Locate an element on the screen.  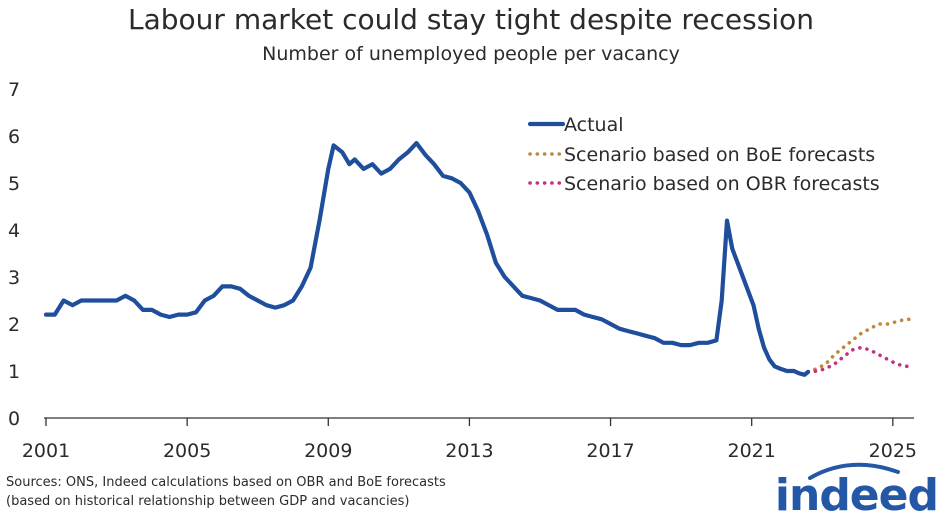
x-tick-label: 2001 is located at coordinates (46, 451).